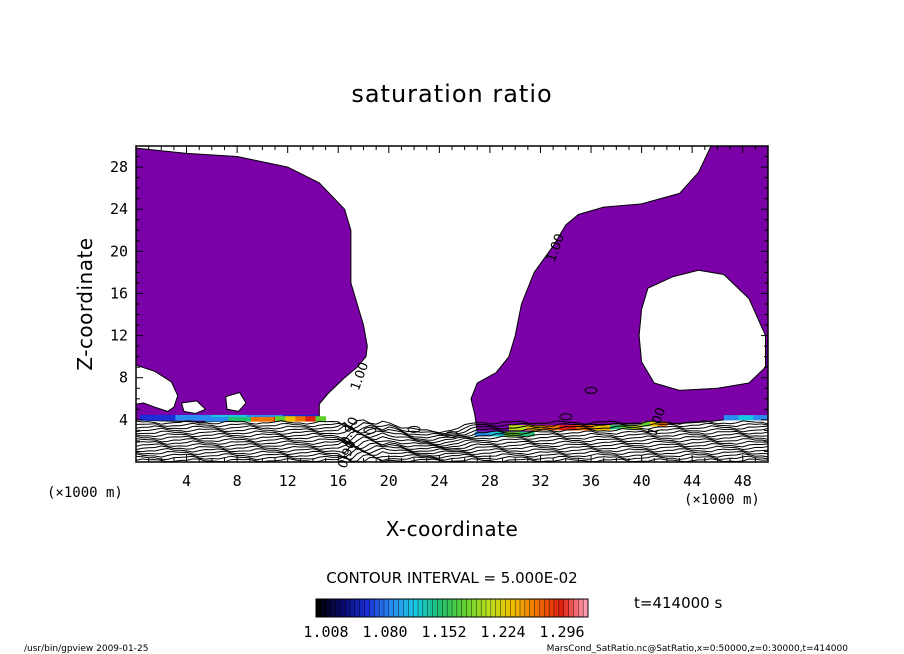  I want to click on y-tick-label: 28, so click(119, 167).